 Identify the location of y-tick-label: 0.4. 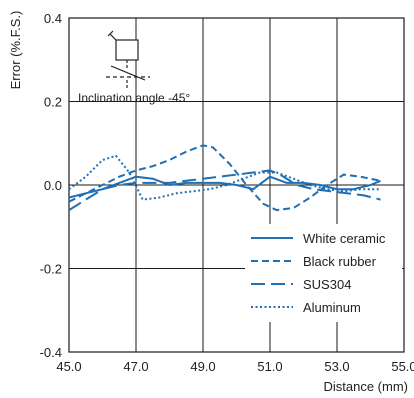
(53, 18).